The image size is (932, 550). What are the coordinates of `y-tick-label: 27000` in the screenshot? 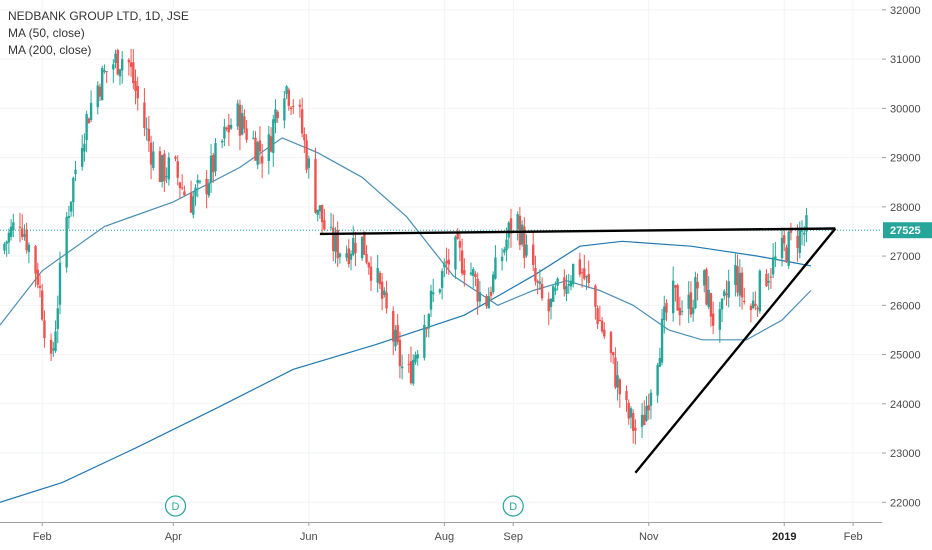 It's located at (905, 257).